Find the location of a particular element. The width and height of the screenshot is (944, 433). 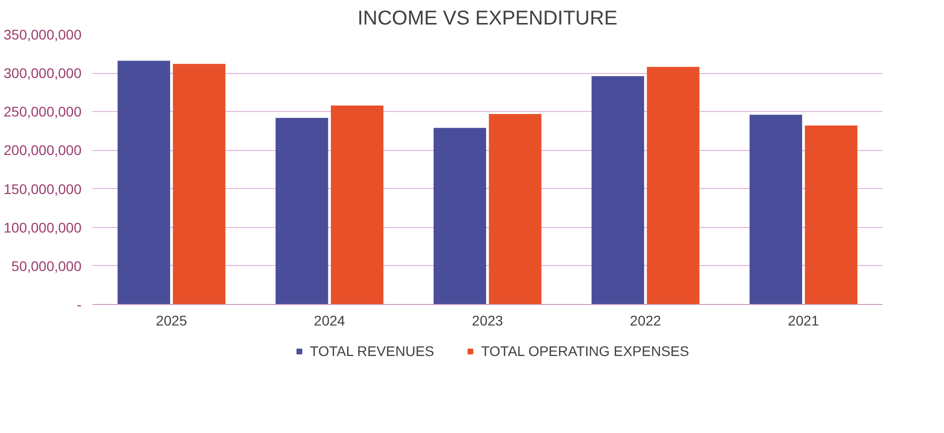

x-tick-label: 2023 is located at coordinates (488, 320).